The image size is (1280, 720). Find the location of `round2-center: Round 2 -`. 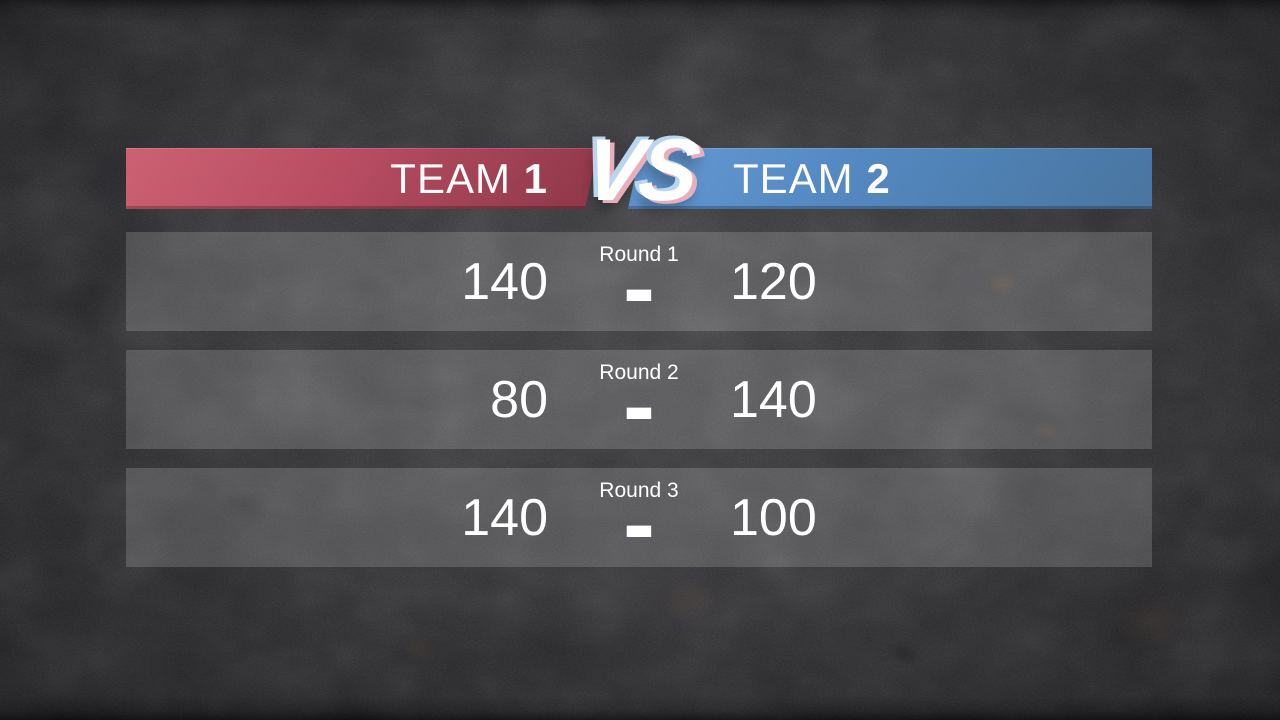

round2-center: Round 2 - is located at coordinates (639, 404).